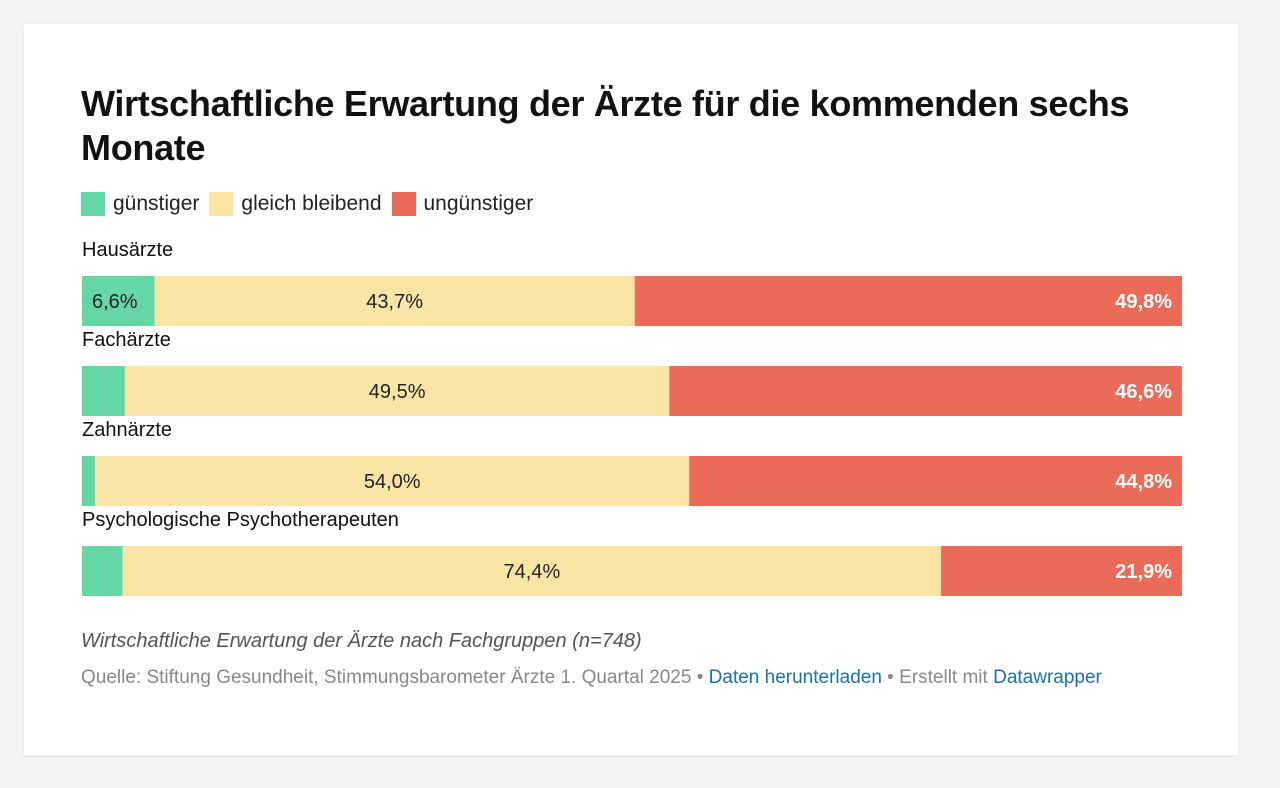 The width and height of the screenshot is (1280, 788). I want to click on data-label: 54,0%, so click(392, 482).